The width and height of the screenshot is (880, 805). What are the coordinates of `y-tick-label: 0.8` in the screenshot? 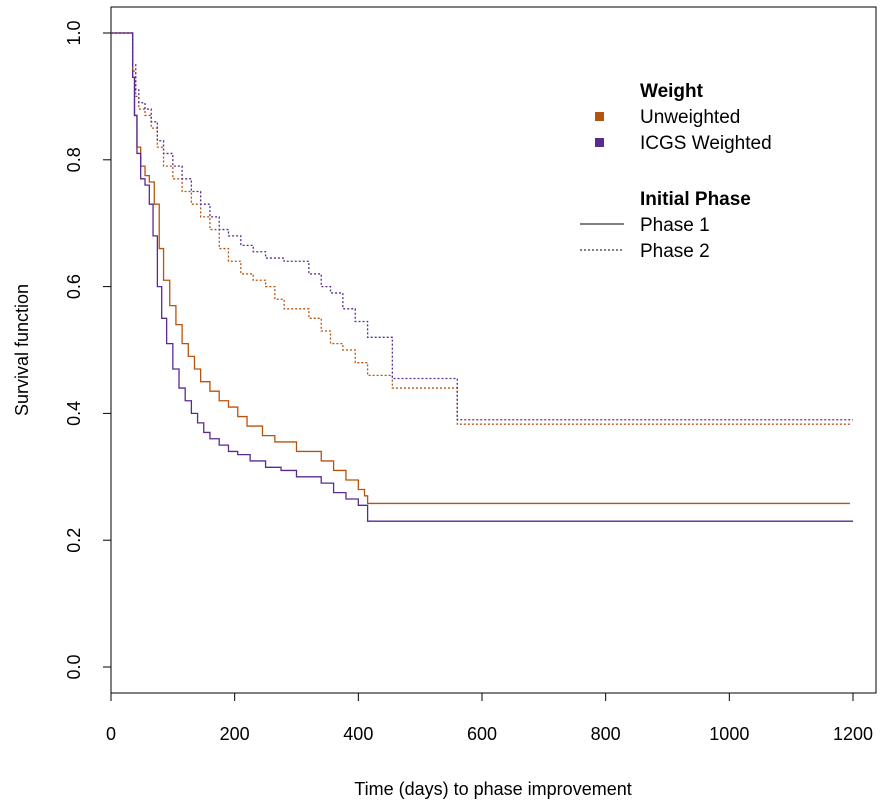 It's located at (74, 159).